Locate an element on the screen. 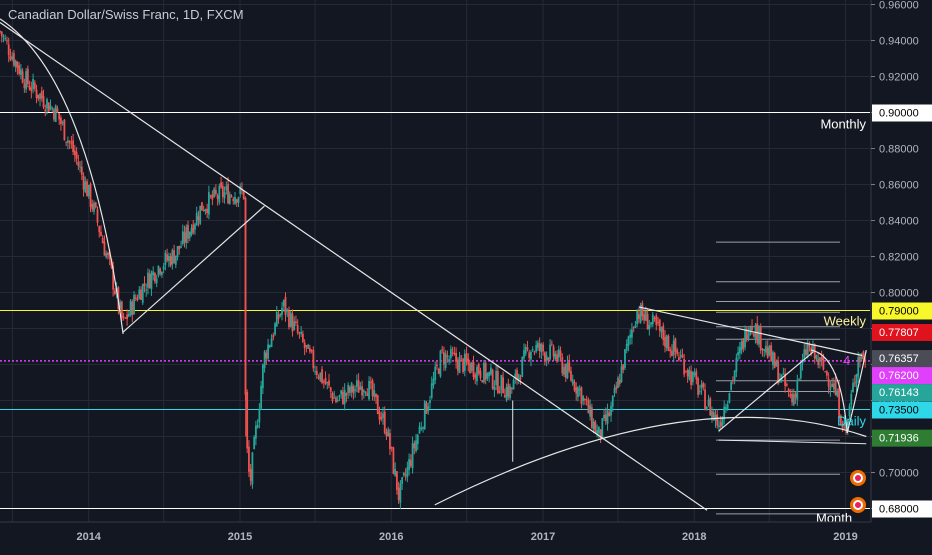 The height and width of the screenshot is (555, 932). price-axis-bg is located at coordinates (901, 275).